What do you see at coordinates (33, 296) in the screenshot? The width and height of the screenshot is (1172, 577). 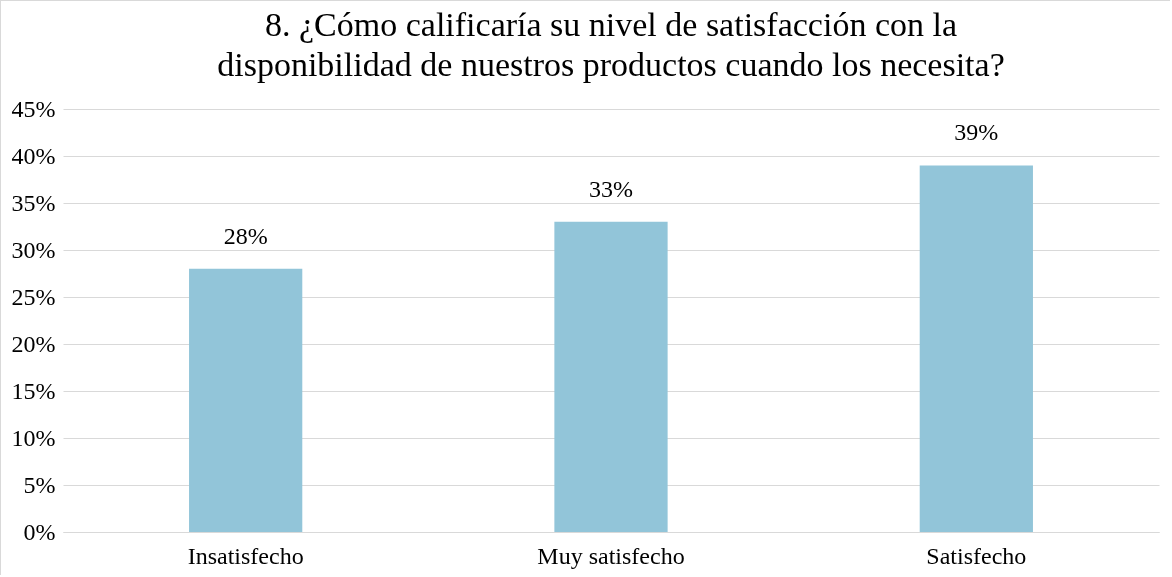 I see `y-tick-label: 25%` at bounding box center [33, 296].